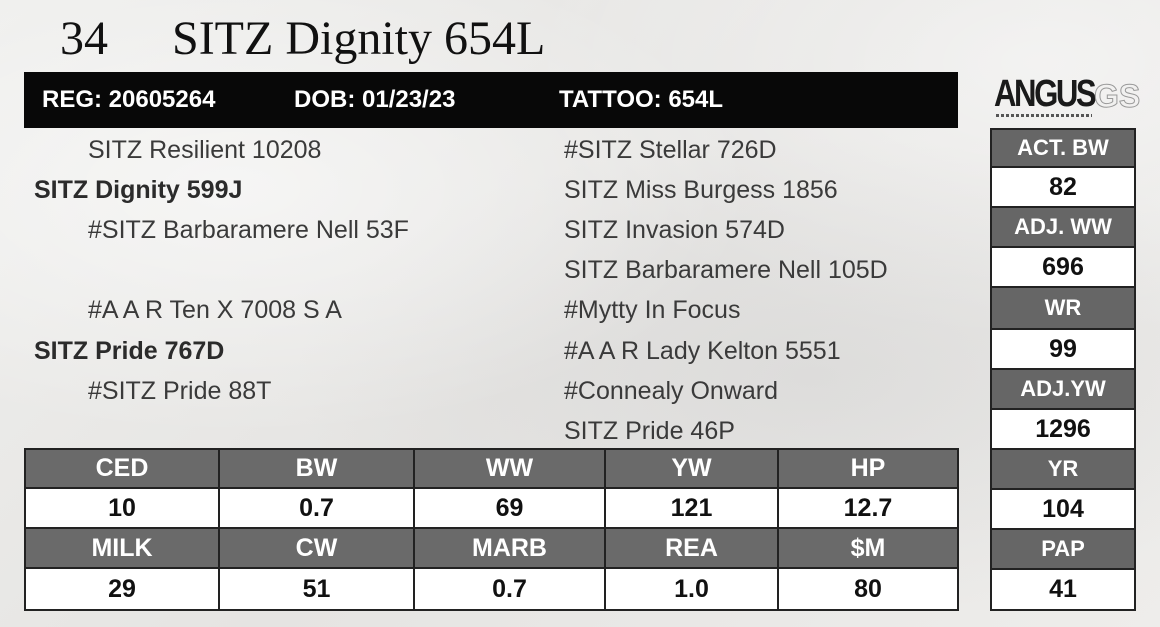 The image size is (1160, 627). What do you see at coordinates (316, 508) in the screenshot?
I see `epd-value-bw: 0.7` at bounding box center [316, 508].